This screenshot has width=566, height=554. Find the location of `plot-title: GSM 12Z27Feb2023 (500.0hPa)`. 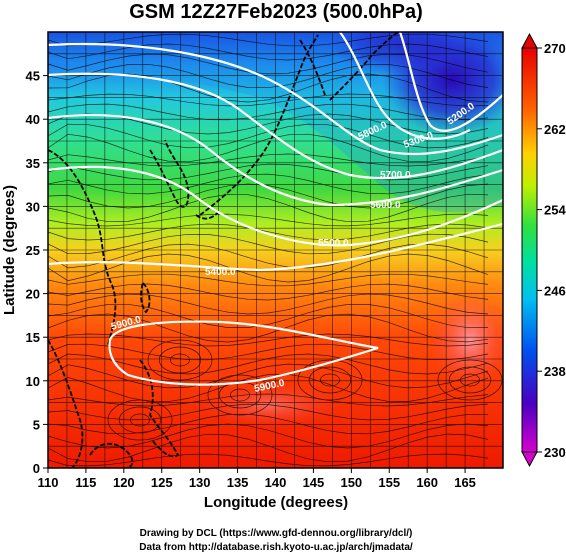

plot-title: GSM 12Z27Feb2023 (500.0hPa) is located at coordinates (275, 12).